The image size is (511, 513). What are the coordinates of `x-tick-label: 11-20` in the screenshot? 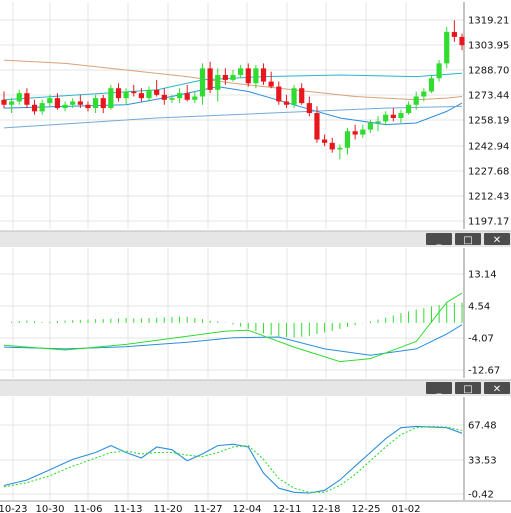 It's located at (167, 508).